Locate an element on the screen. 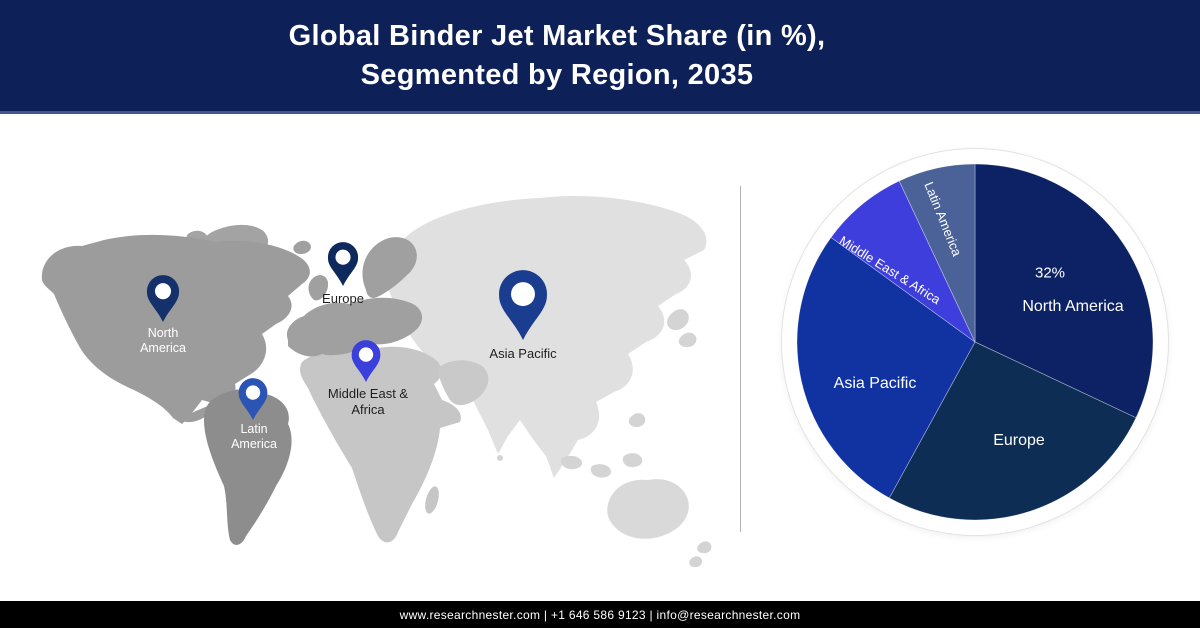  continent-asia is located at coordinates (547, 336).